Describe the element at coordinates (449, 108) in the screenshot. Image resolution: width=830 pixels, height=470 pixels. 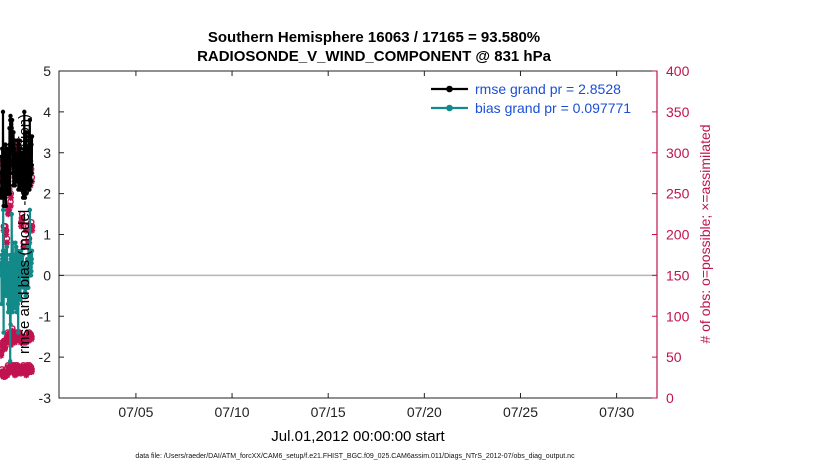
I see `legend-bias-marker` at that location.